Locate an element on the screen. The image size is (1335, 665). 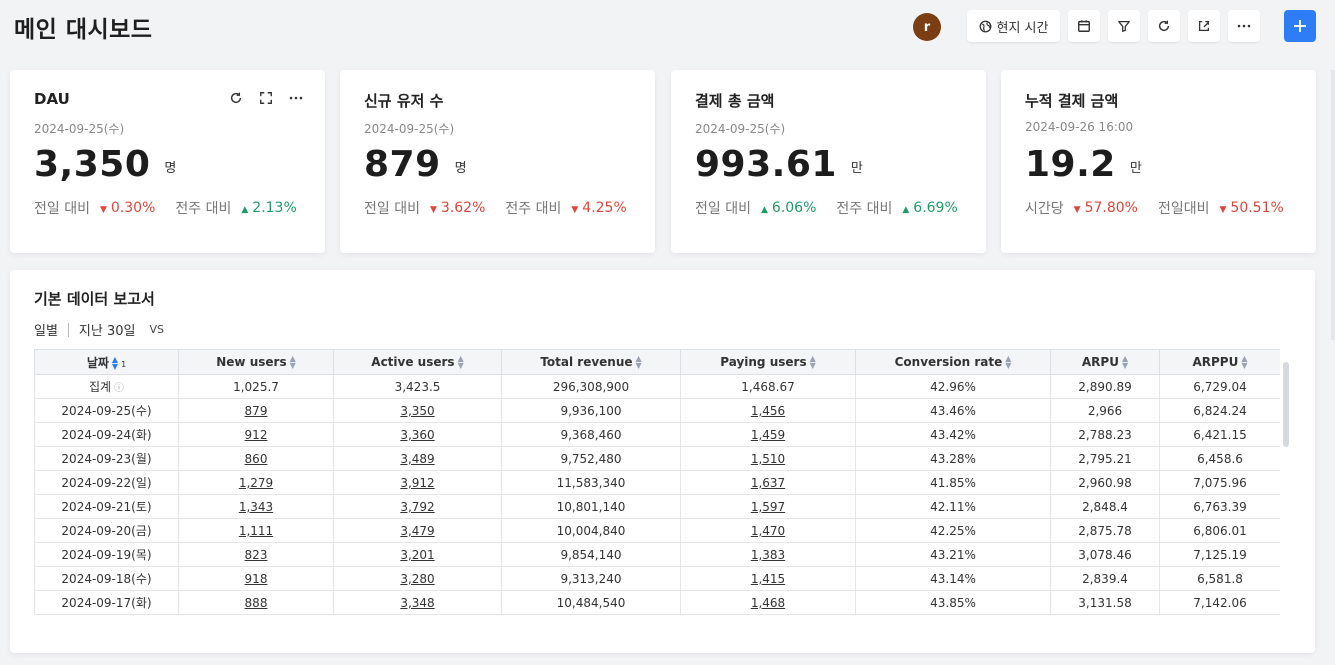
vs-toggle: VS is located at coordinates (156, 329).